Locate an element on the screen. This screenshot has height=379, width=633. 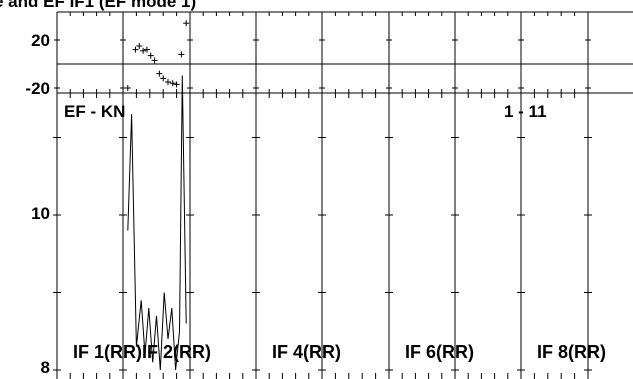
if-panel-label: IF 8(RR) is located at coordinates (571, 352).